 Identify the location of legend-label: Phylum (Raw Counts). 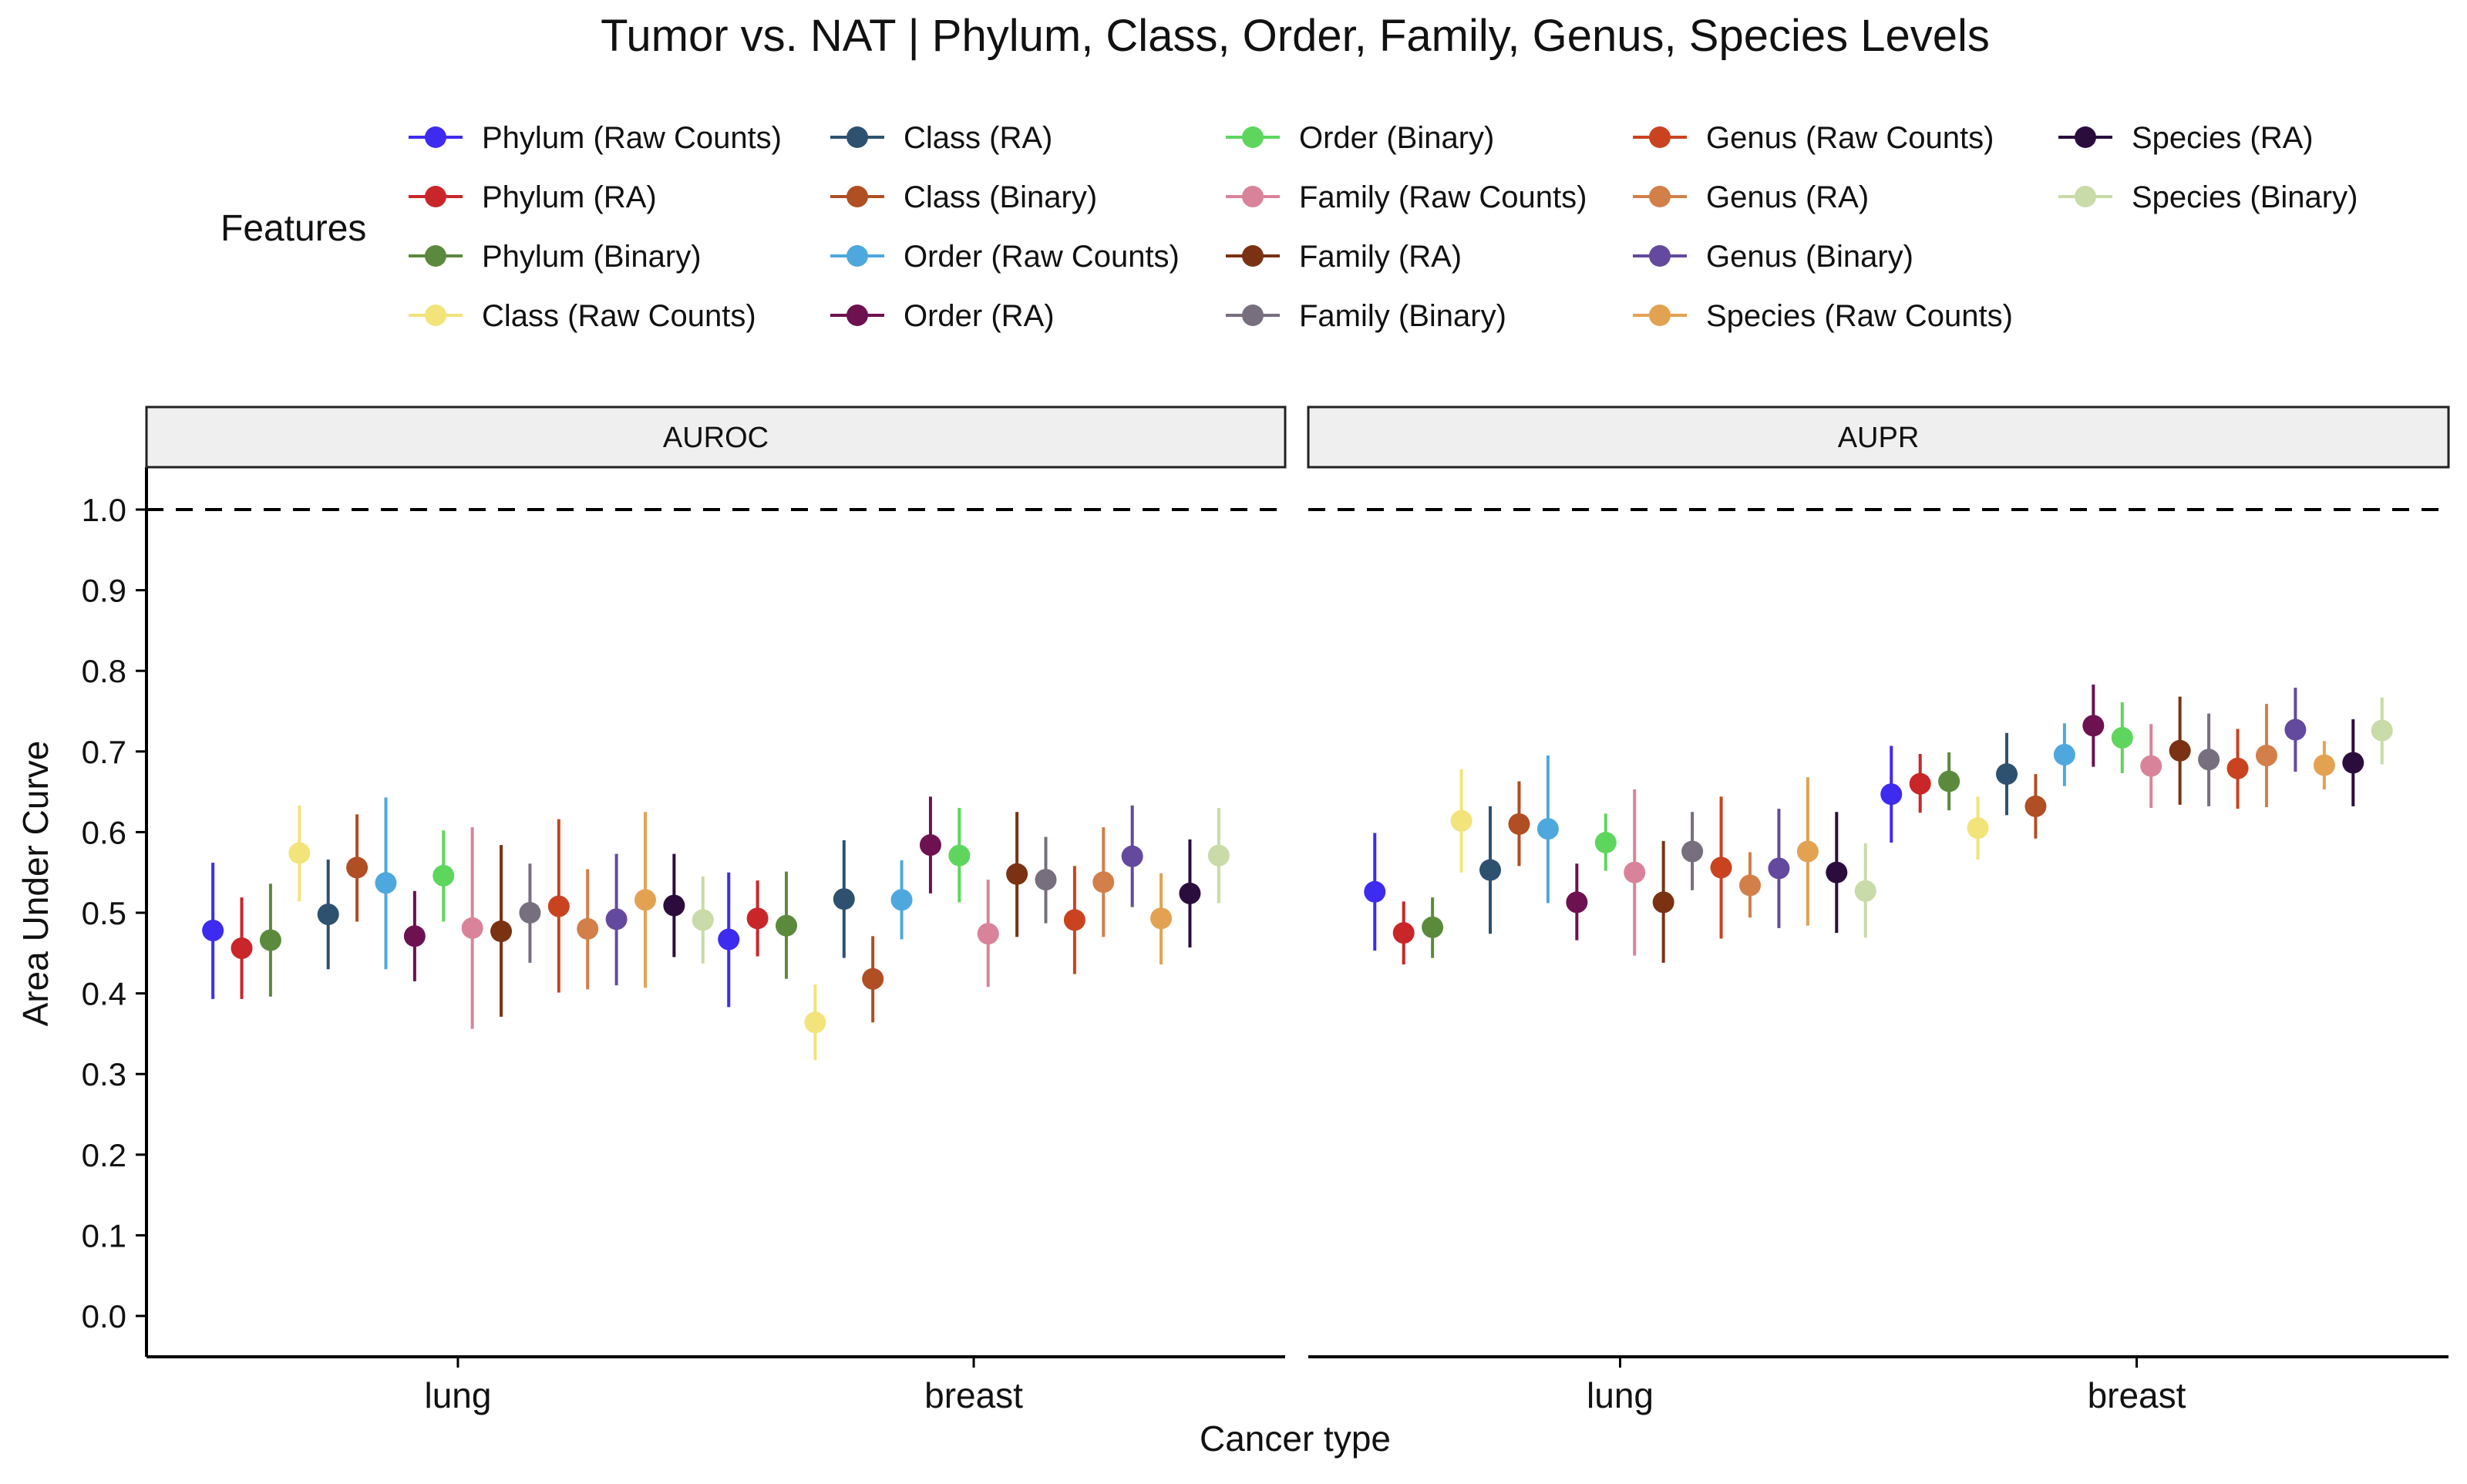
(632, 138).